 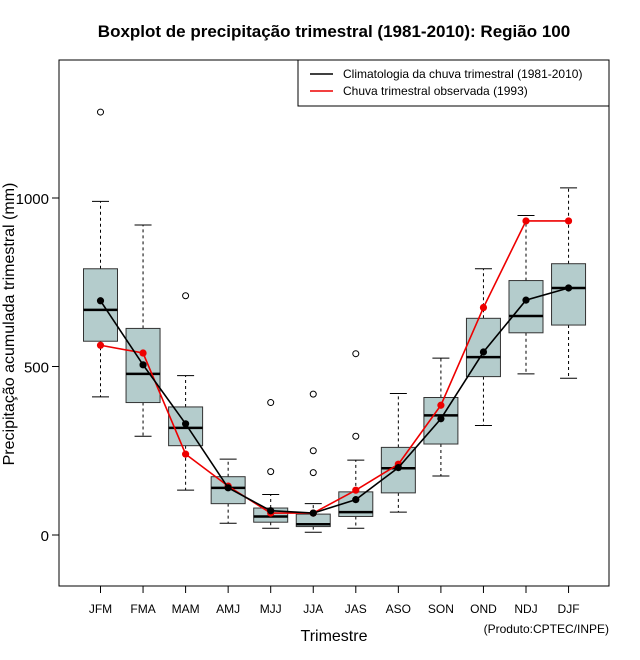 What do you see at coordinates (441, 609) in the screenshot?
I see `x-tick-label: SON` at bounding box center [441, 609].